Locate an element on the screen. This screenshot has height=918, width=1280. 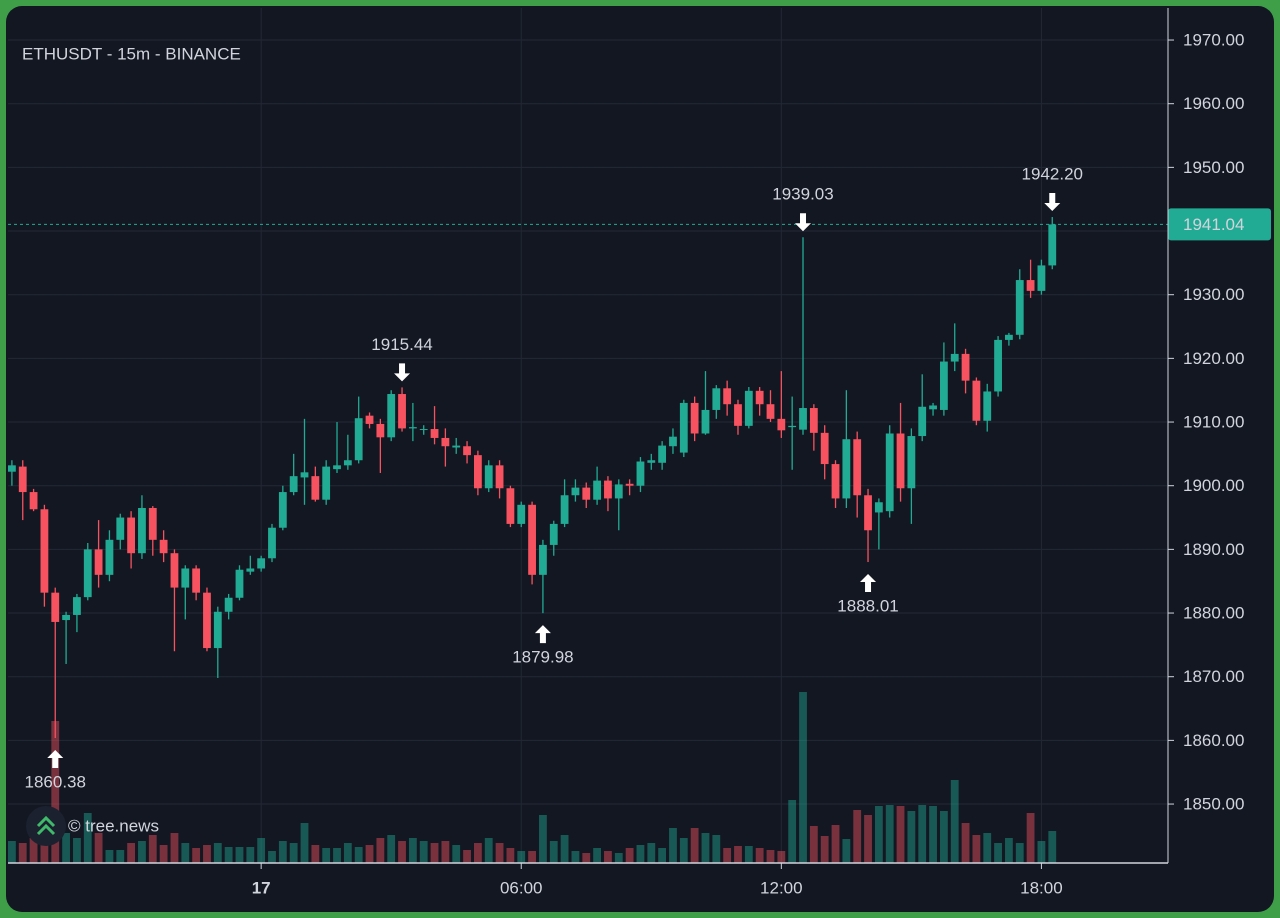
y-tick-label: 1910.00 is located at coordinates (1213, 422).